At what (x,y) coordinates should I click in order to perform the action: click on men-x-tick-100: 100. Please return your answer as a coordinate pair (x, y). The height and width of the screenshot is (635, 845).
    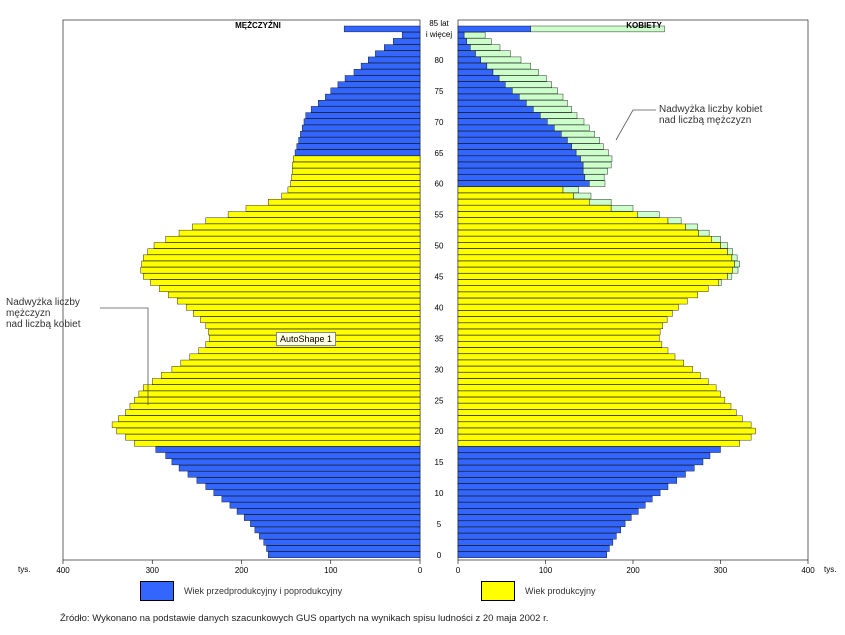
    Looking at the image, I should click on (331, 570).